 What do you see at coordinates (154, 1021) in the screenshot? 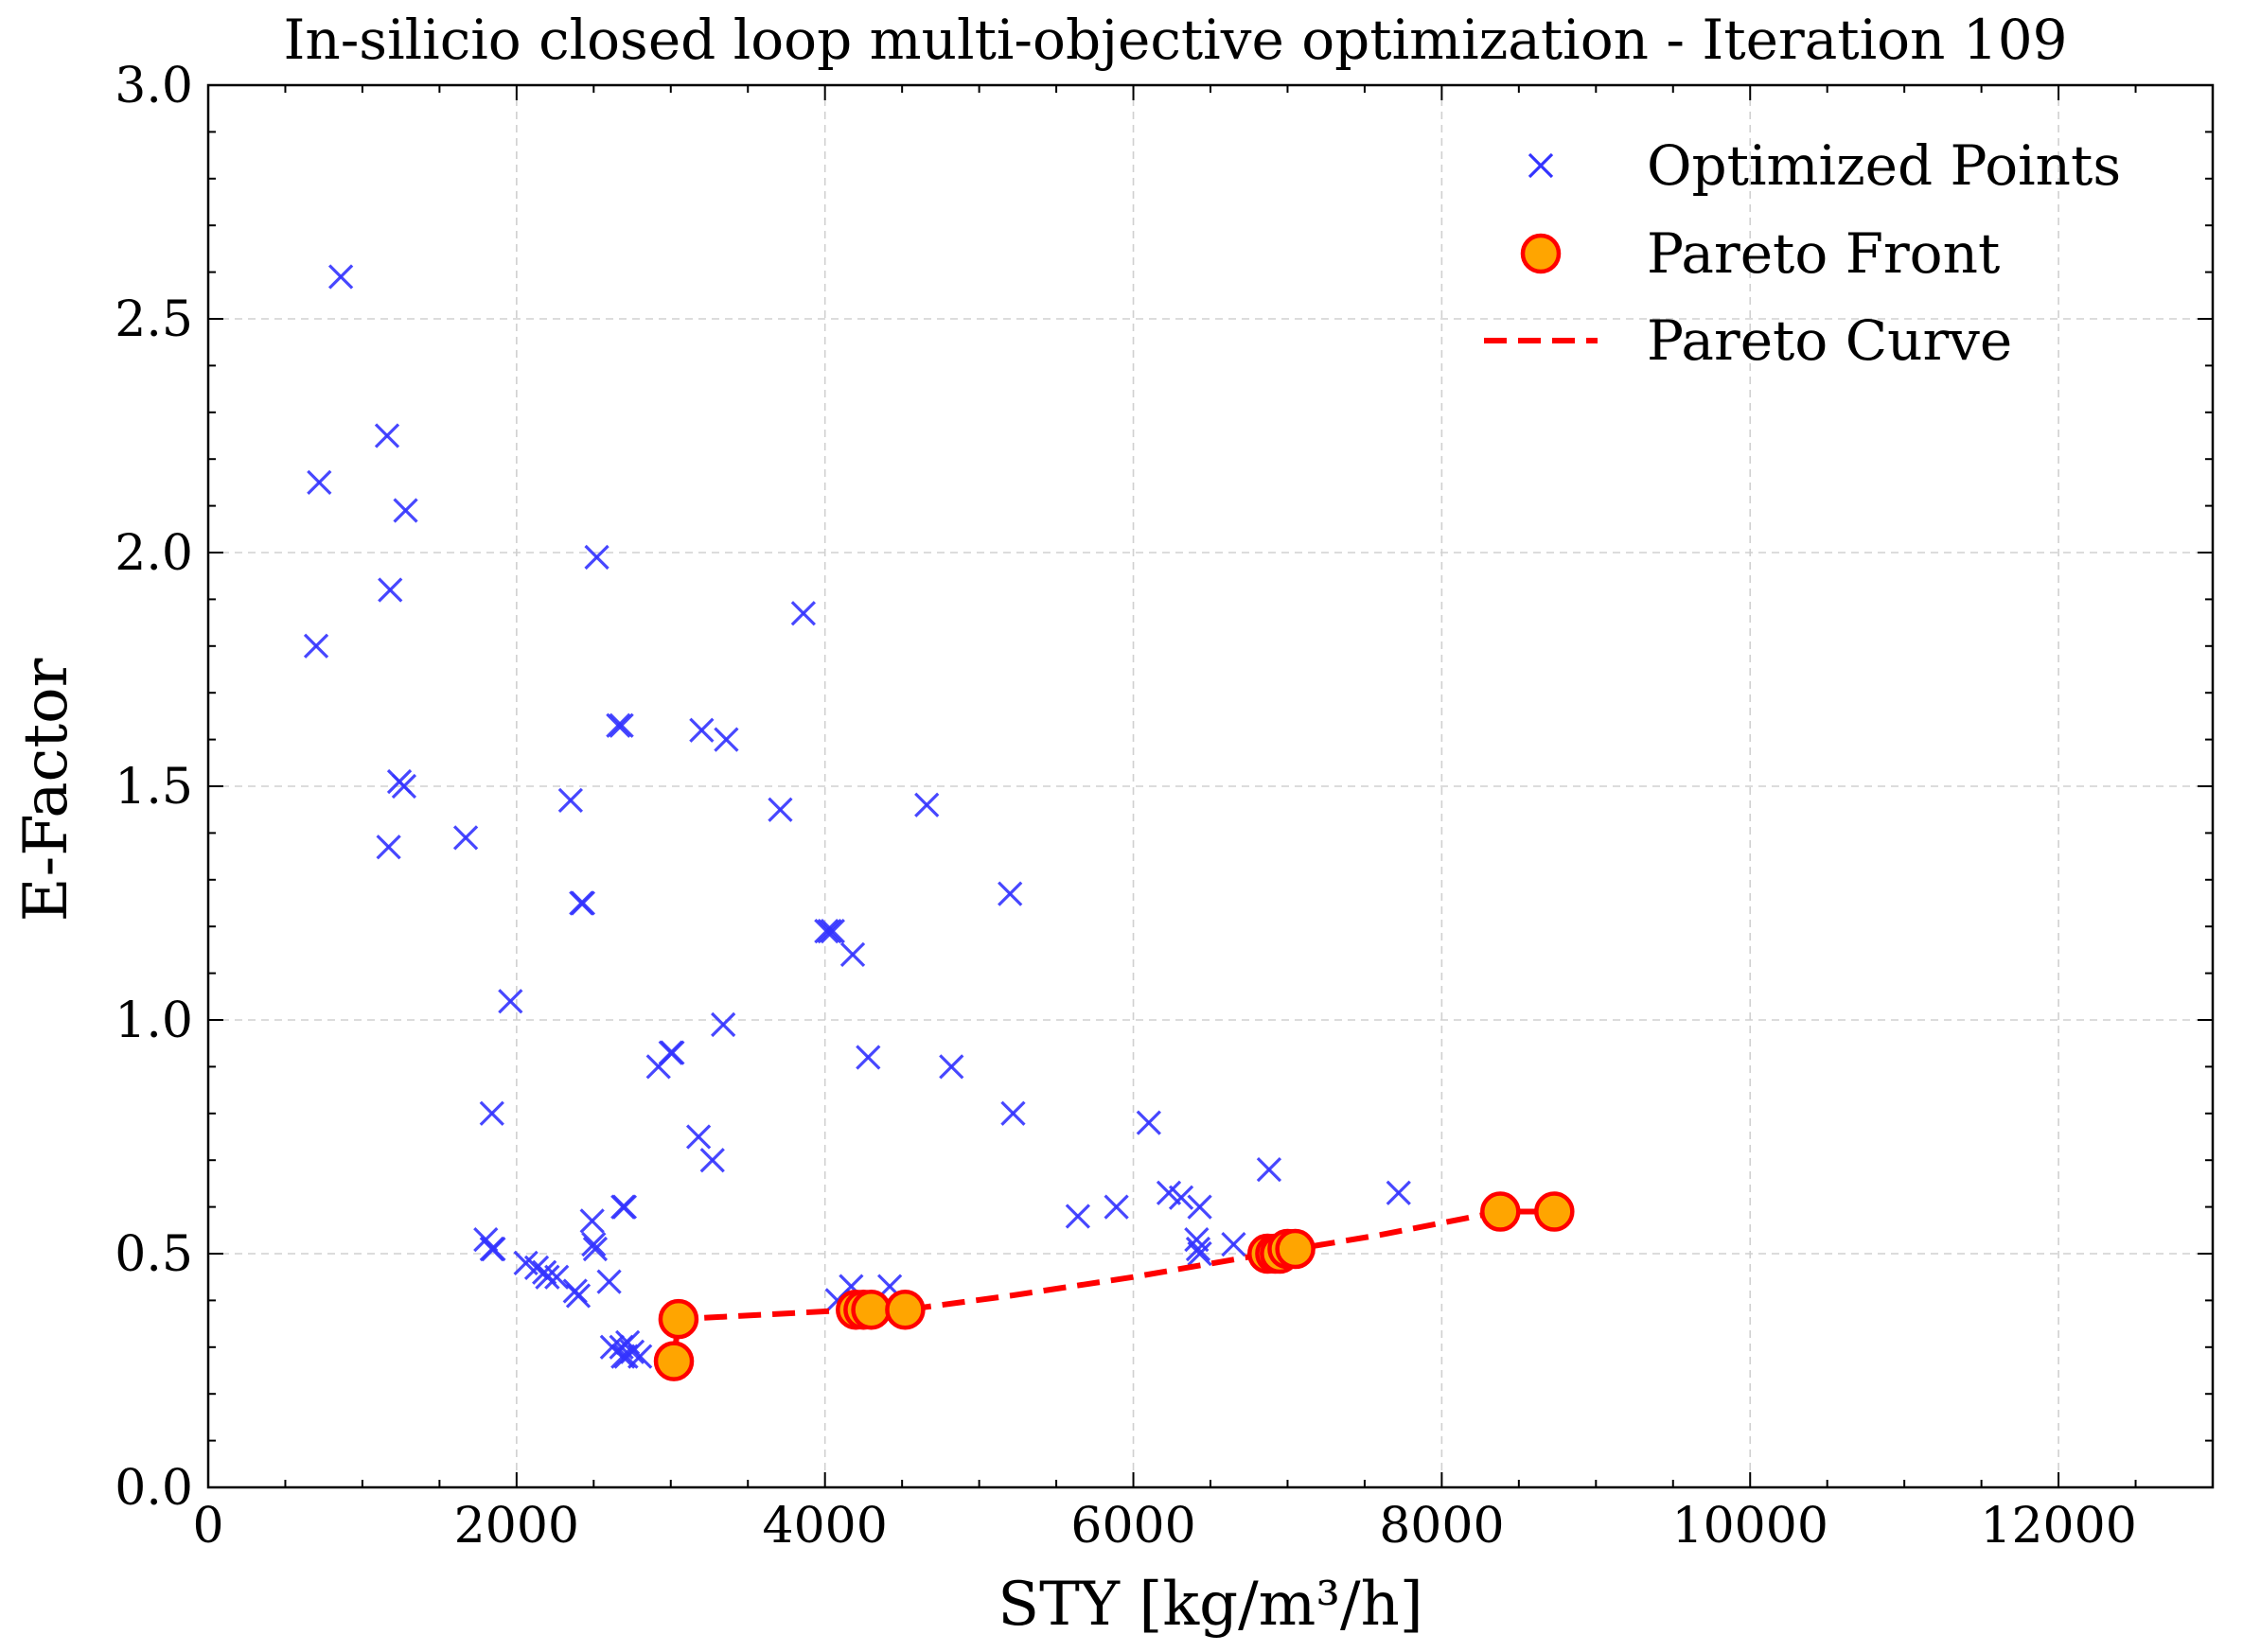
I see `y-tick-label: 1.0` at bounding box center [154, 1021].